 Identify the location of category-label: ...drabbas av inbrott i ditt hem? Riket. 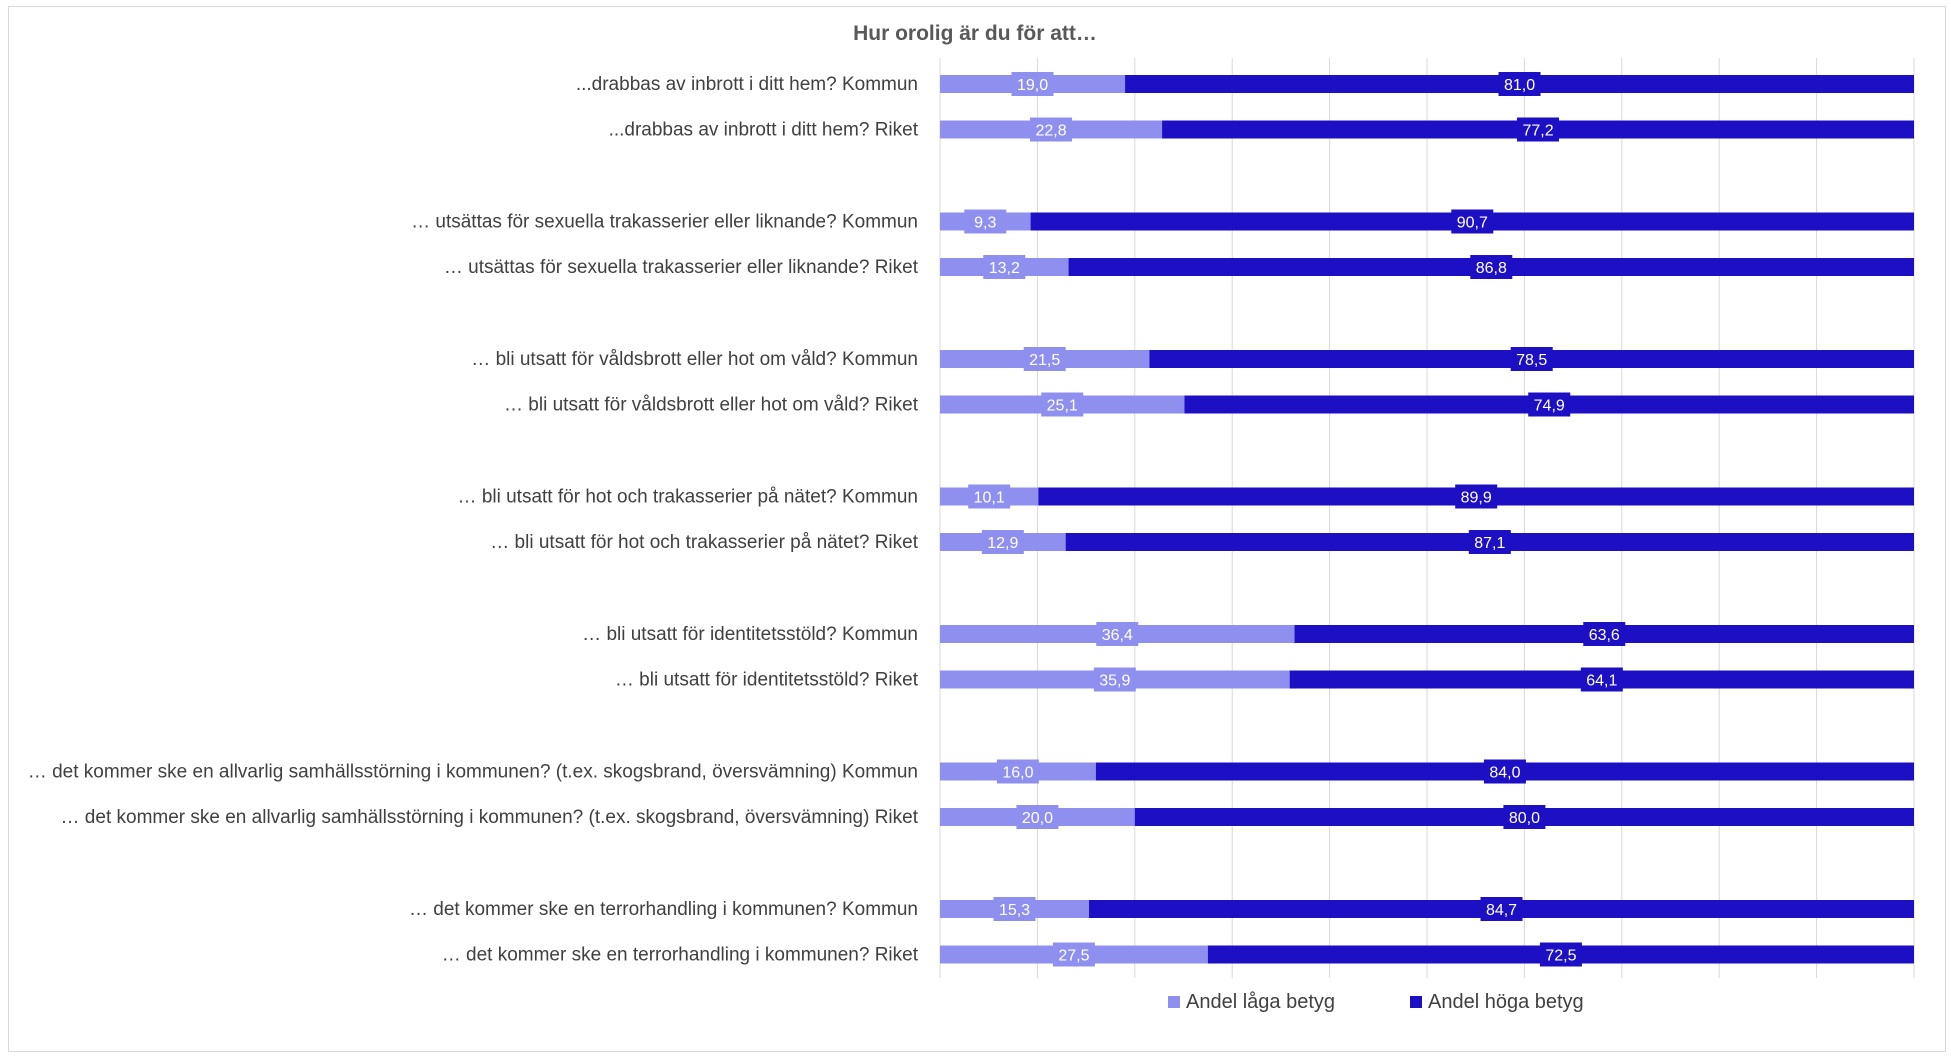
(764, 130).